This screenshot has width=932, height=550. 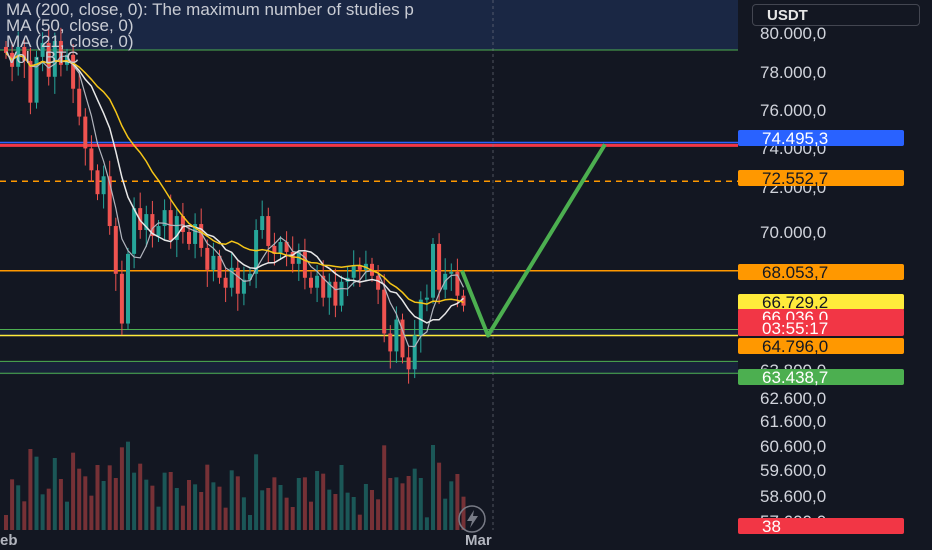 What do you see at coordinates (795, 377) in the screenshot?
I see `price-label-7: 63.438,7` at bounding box center [795, 377].